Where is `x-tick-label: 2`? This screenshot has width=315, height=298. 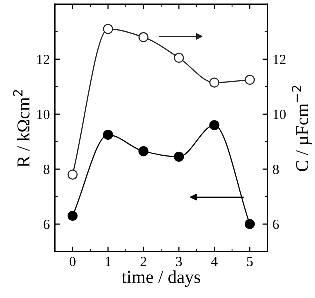 x-tick-label: 2 is located at coordinates (143, 261).